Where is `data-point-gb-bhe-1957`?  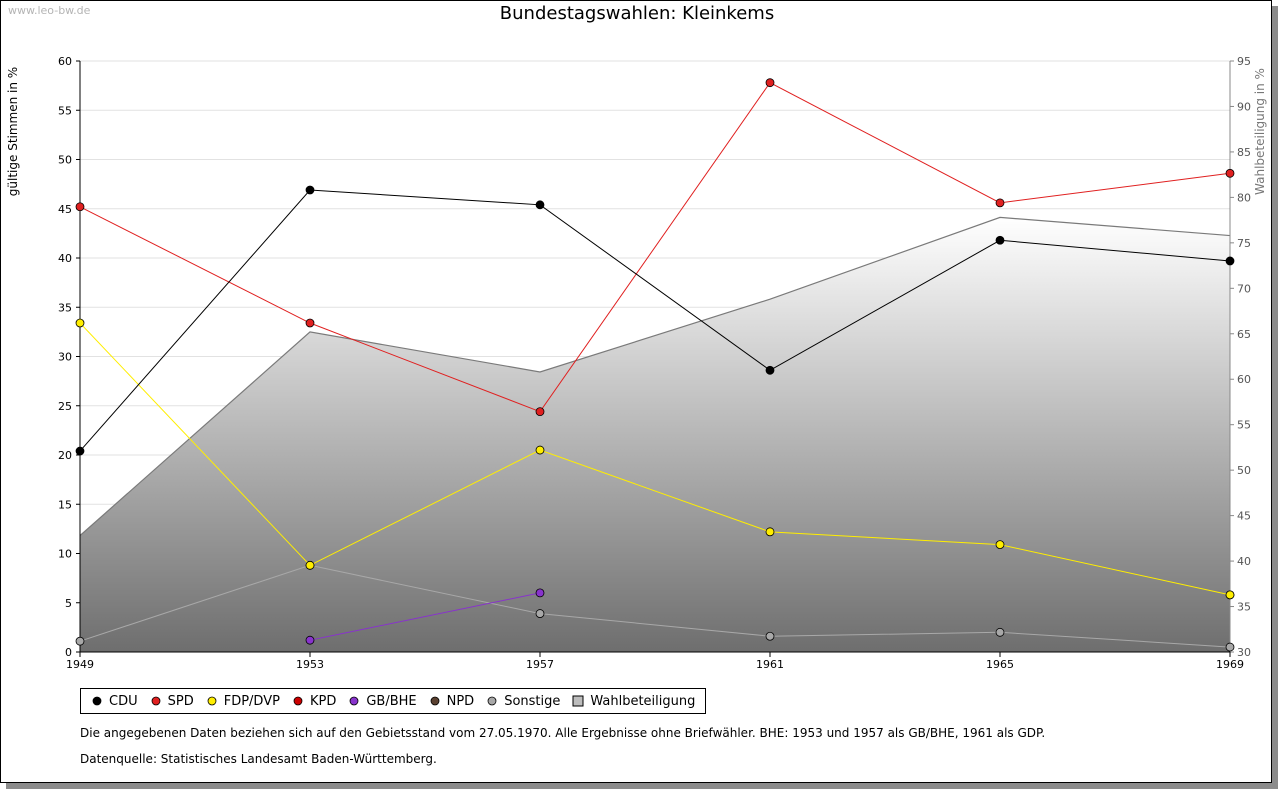 data-point-gb-bhe-1957 is located at coordinates (540, 593).